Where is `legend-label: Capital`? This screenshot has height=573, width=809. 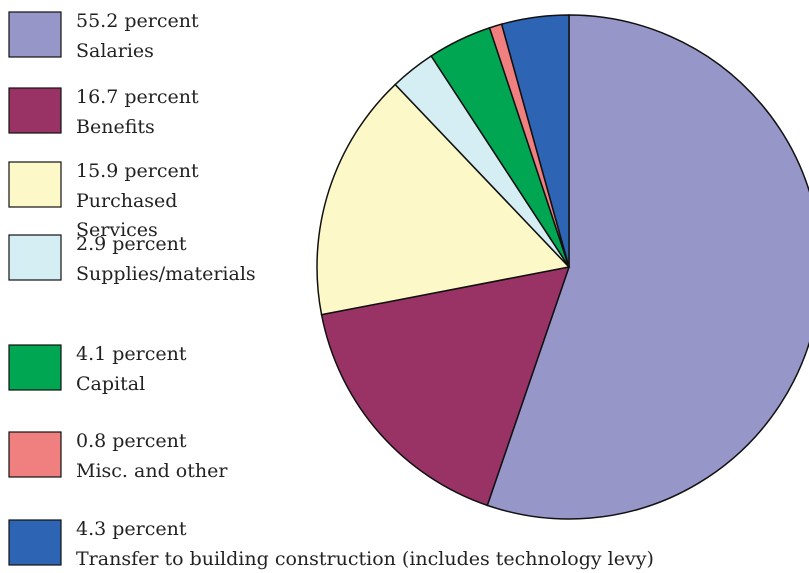 legend-label: Capital is located at coordinates (110, 384).